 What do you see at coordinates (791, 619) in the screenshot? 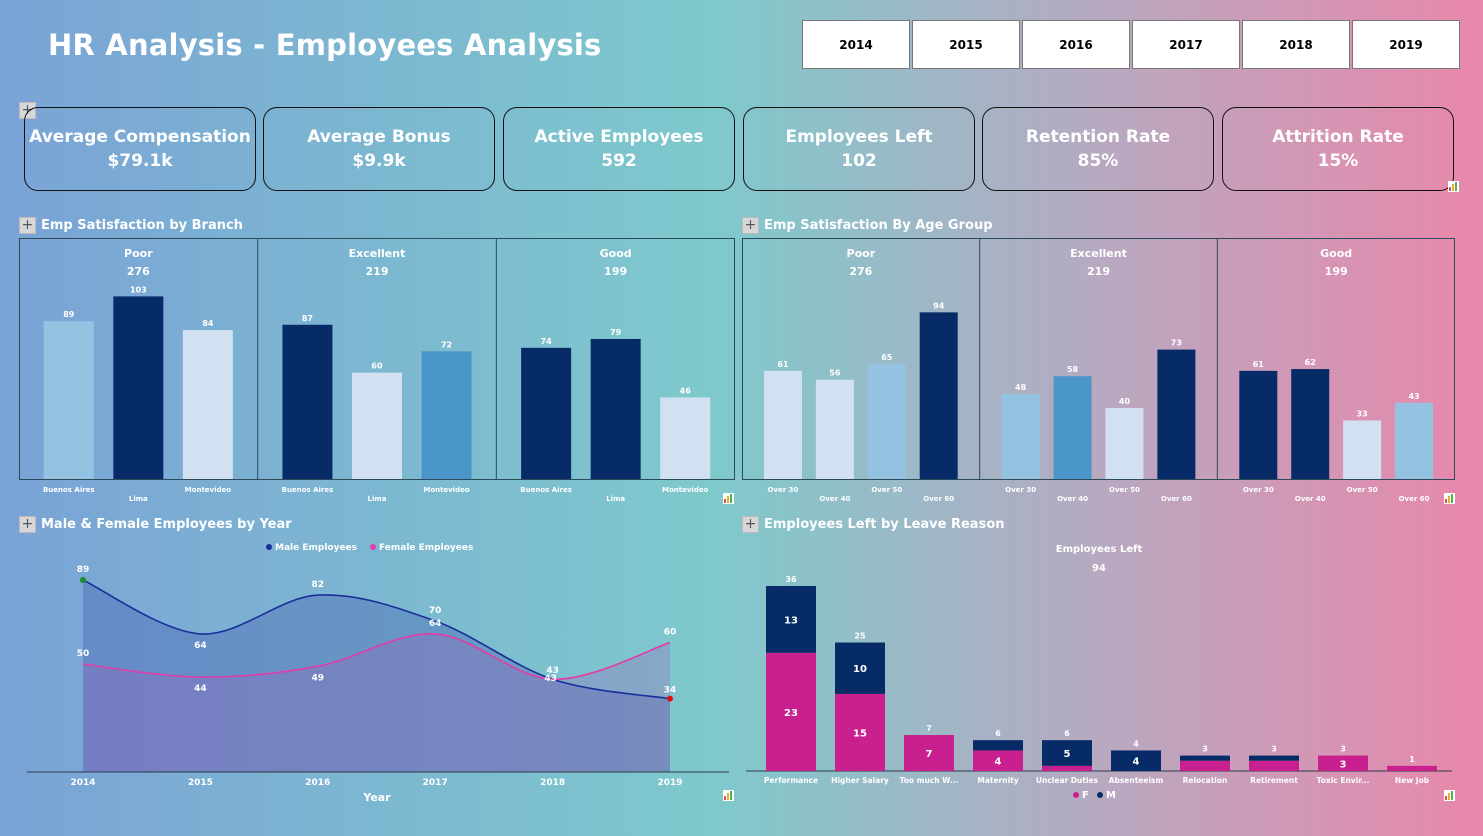
I see `bar-m-performance` at bounding box center [791, 619].